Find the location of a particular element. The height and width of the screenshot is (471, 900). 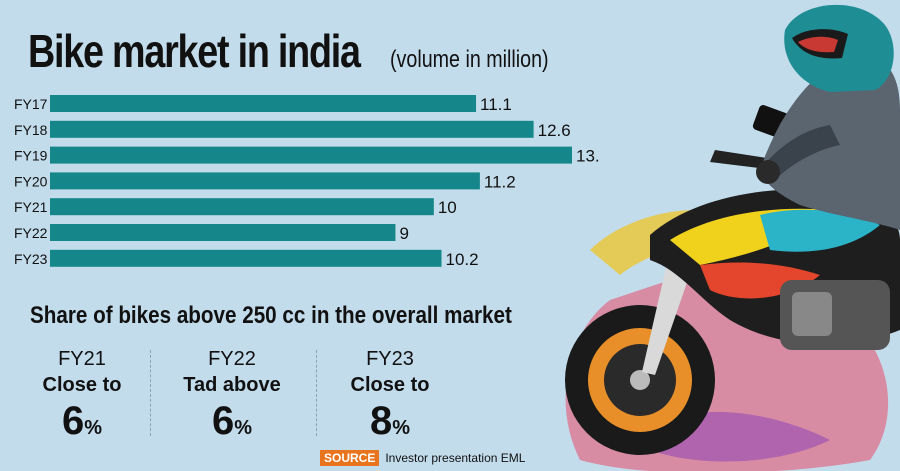

source-tag: SOURCE is located at coordinates (350, 458).